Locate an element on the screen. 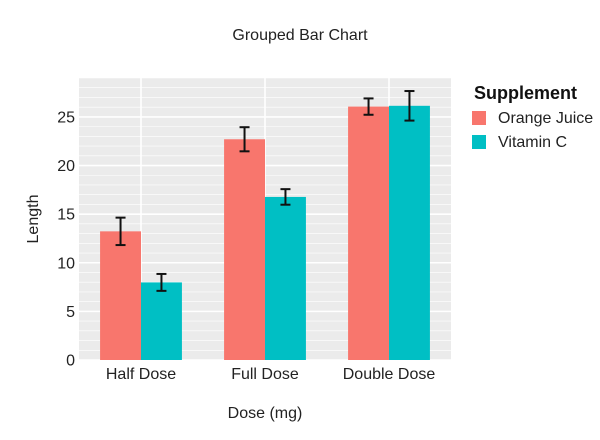  y-tick-label: 20 is located at coordinates (66, 166).